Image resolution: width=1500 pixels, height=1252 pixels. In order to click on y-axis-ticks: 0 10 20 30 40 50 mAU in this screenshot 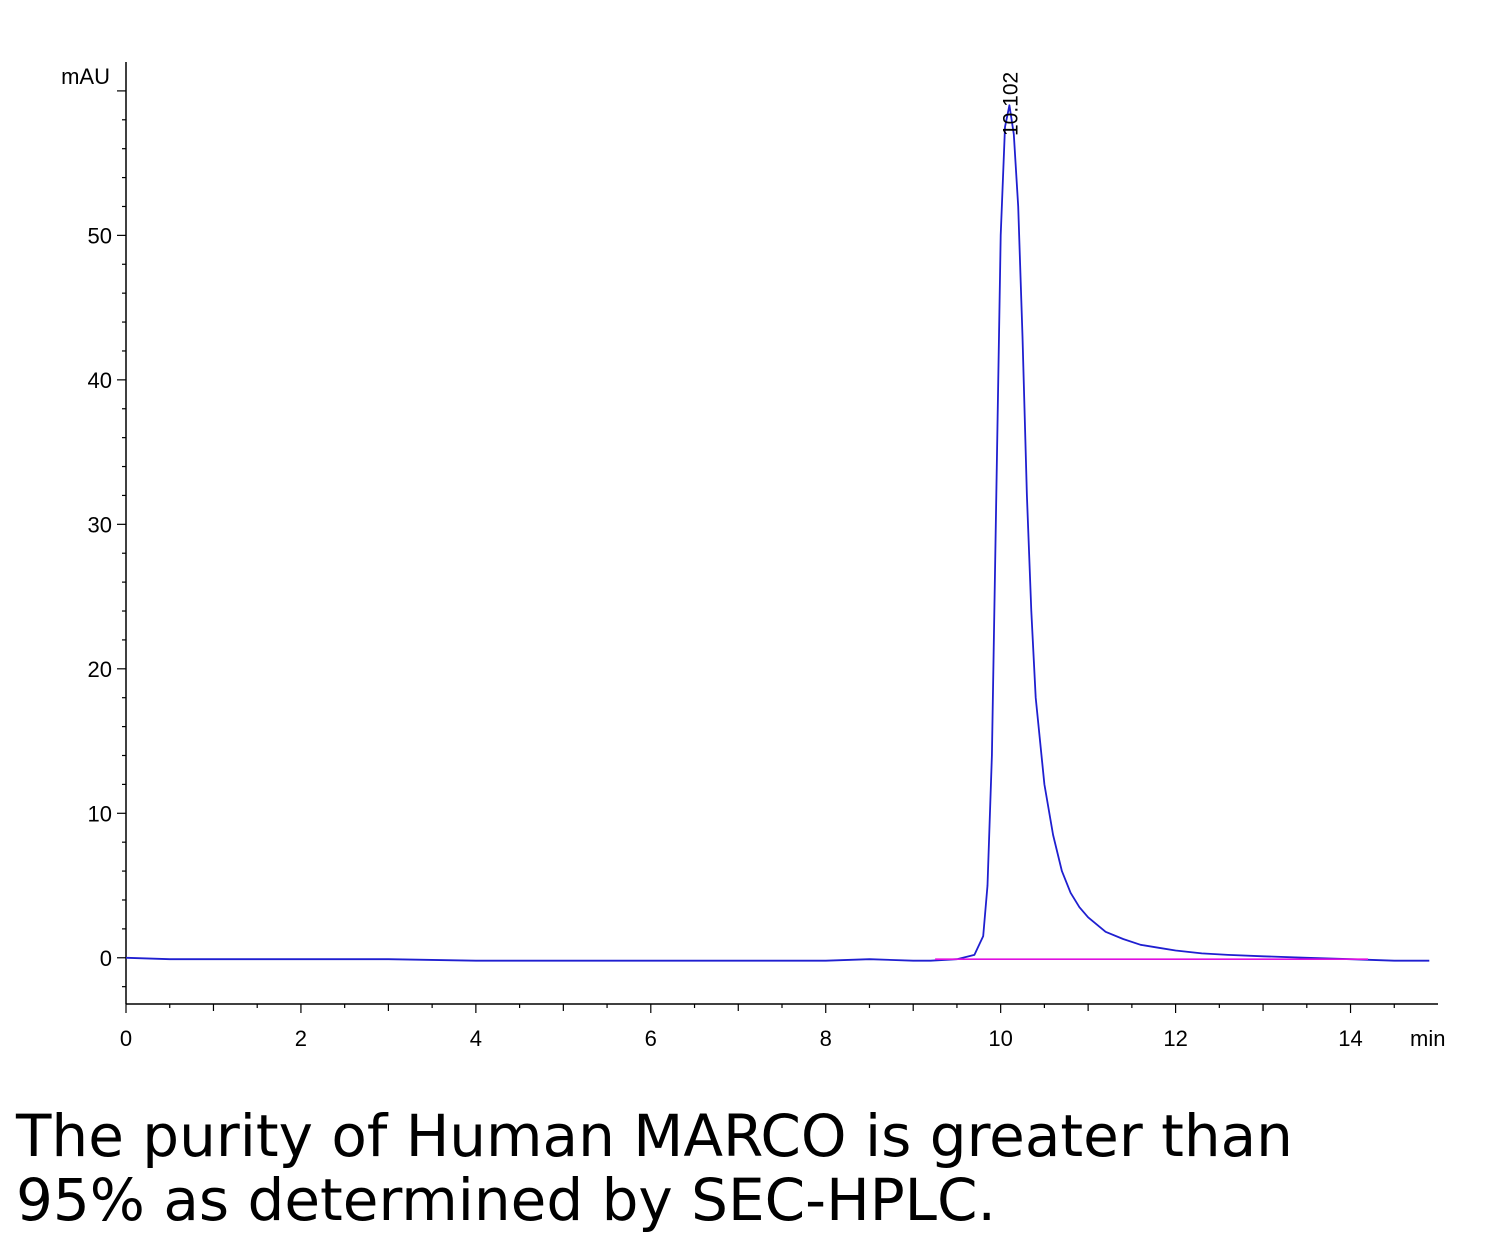, I will do `click(93, 526)`.